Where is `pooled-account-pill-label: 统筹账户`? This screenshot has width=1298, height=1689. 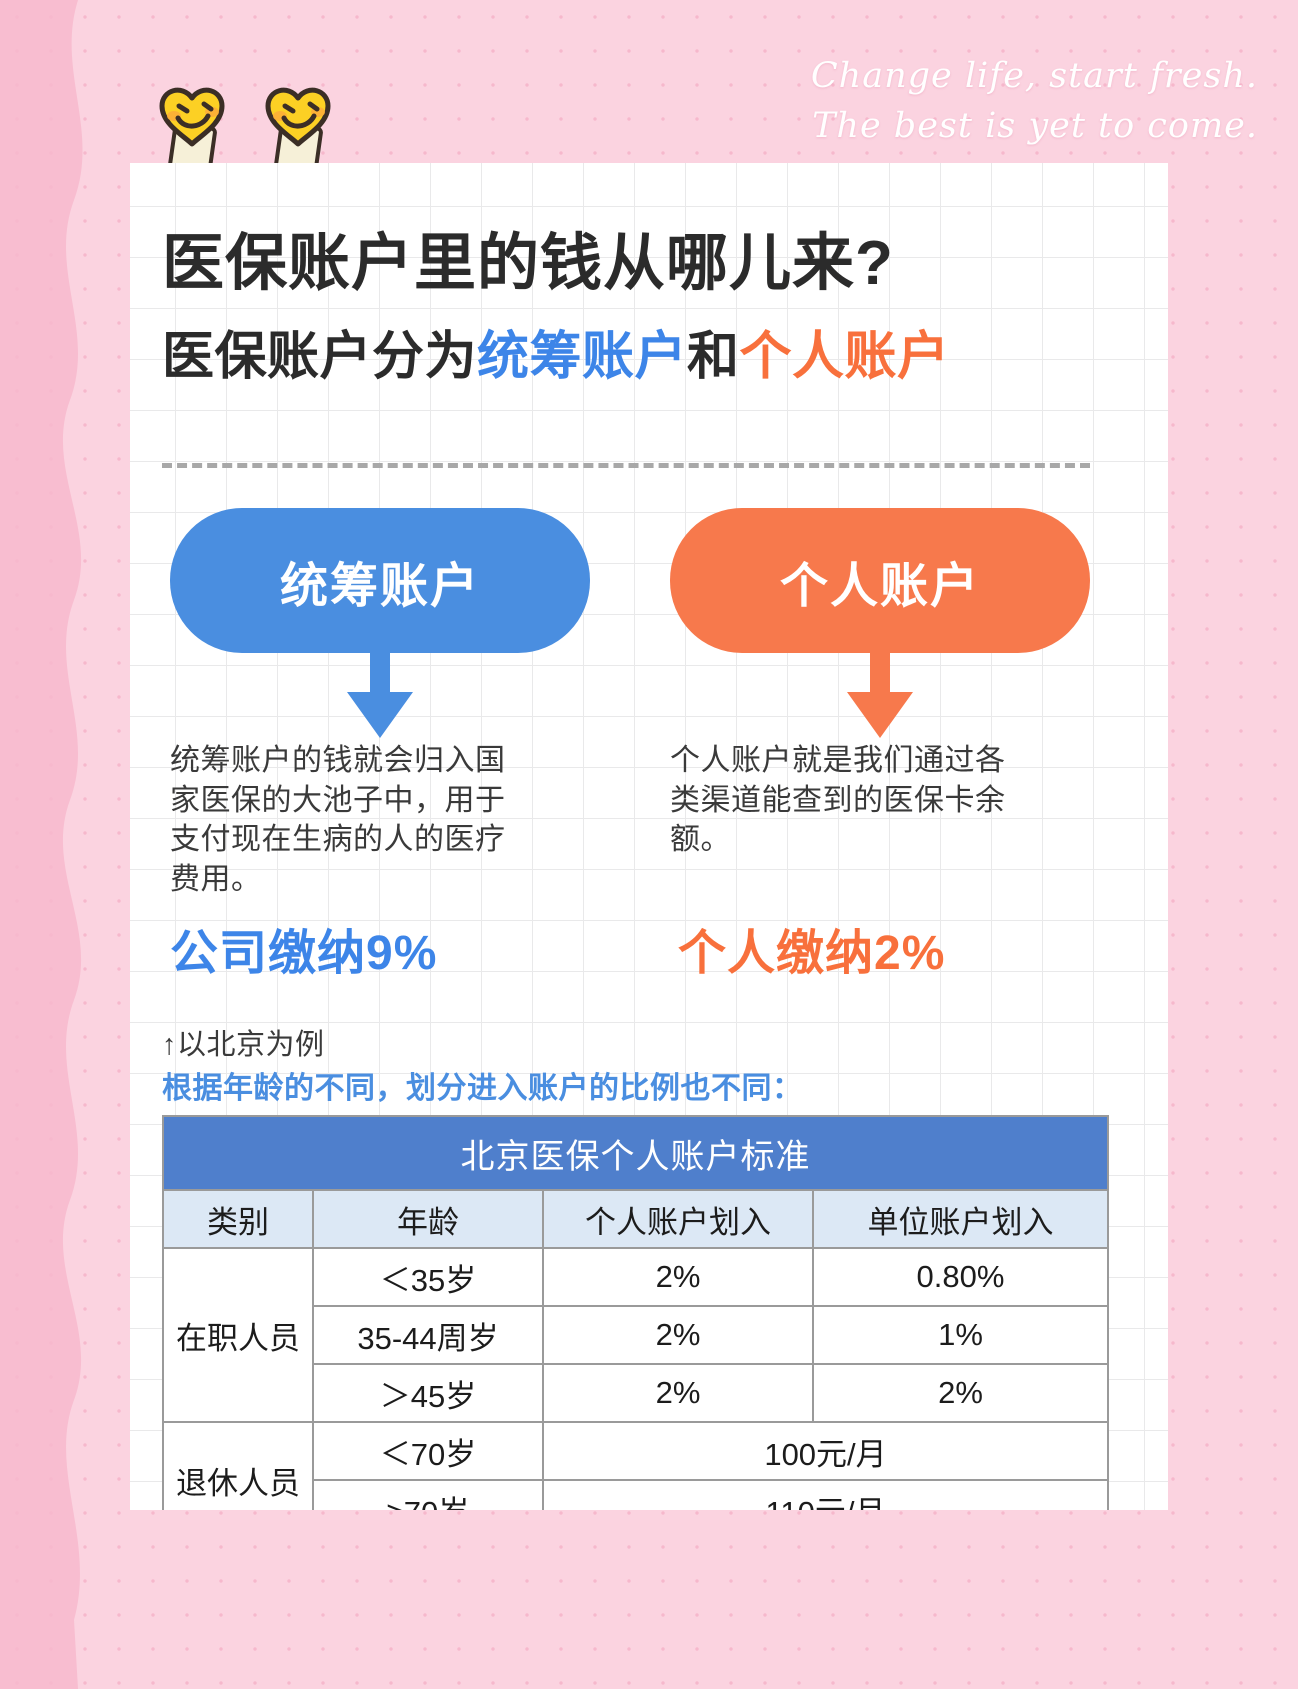 pooled-account-pill-label: 统筹账户 is located at coordinates (379, 586).